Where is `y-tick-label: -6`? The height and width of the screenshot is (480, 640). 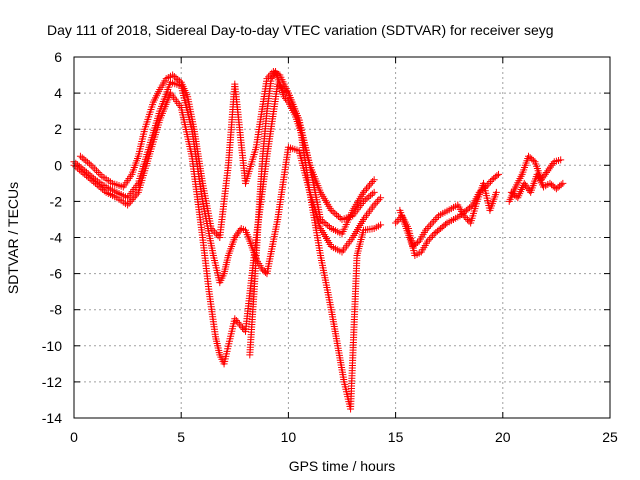 y-tick-label: -6 is located at coordinates (56, 274).